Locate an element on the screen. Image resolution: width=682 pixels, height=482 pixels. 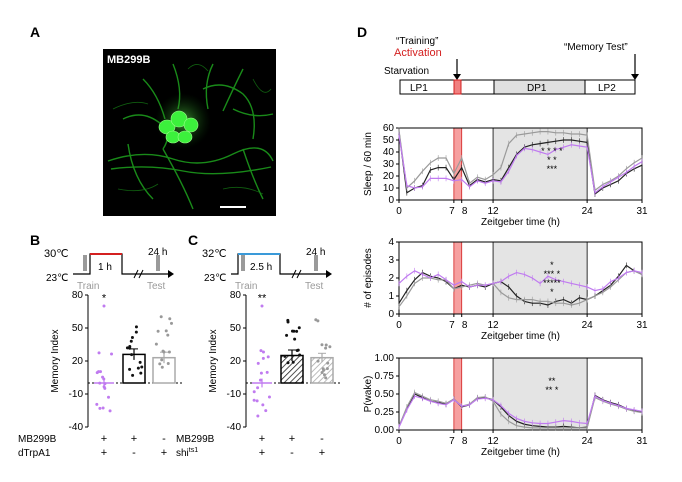
y-tick-label: -10 is located at coordinates (76, 394).